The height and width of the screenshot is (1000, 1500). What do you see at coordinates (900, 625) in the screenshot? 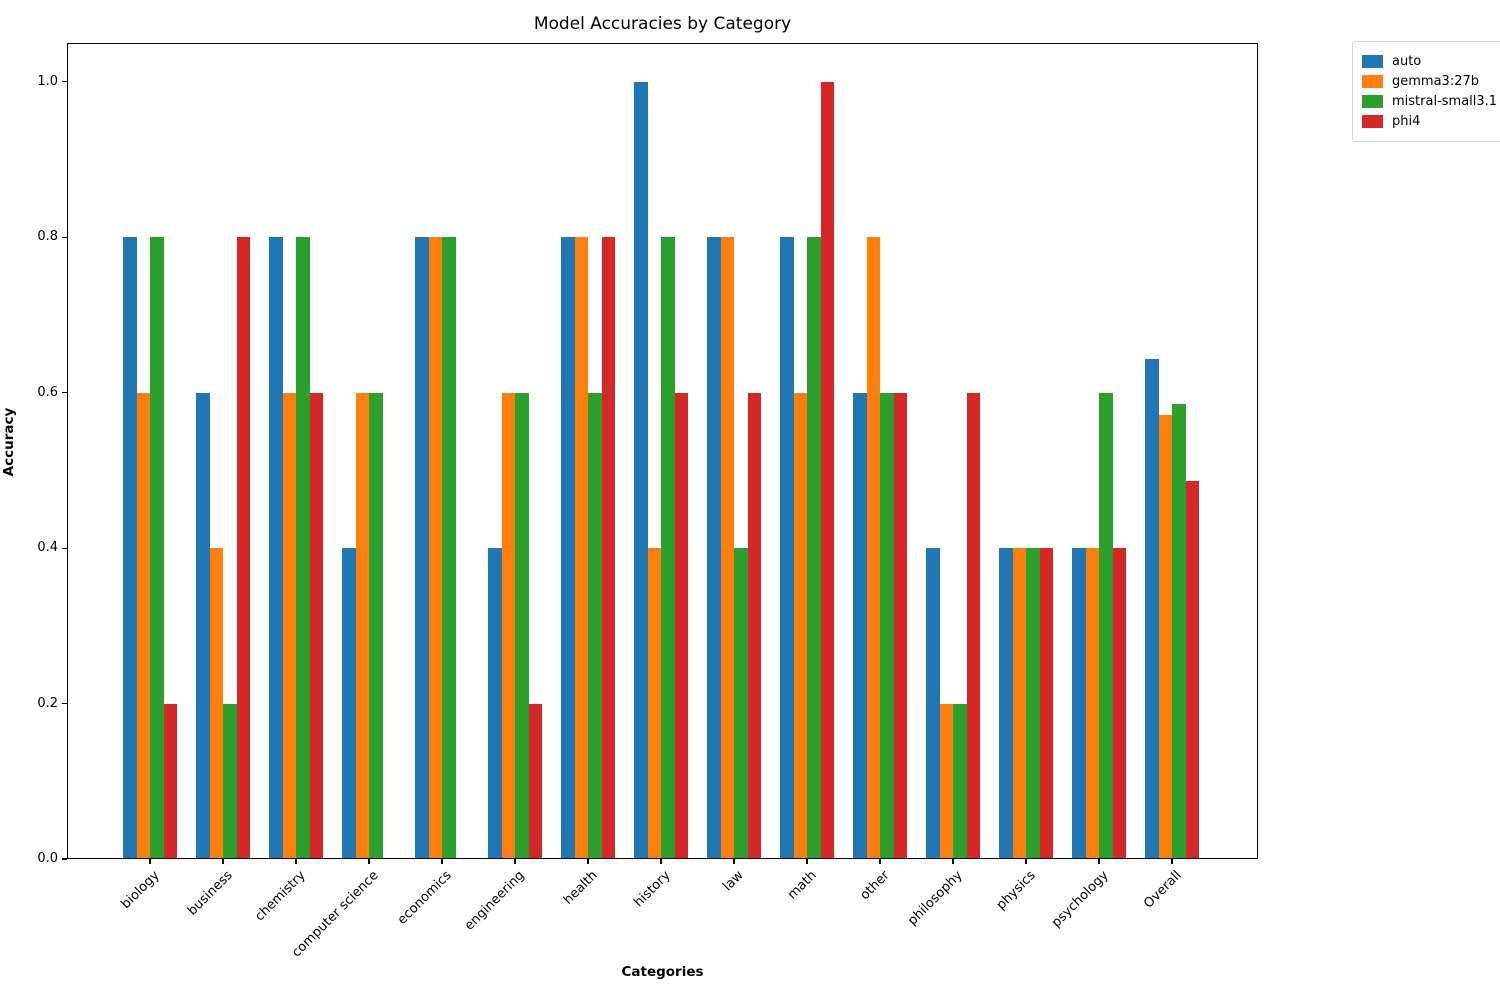
I see `bar-phi4-other` at bounding box center [900, 625].